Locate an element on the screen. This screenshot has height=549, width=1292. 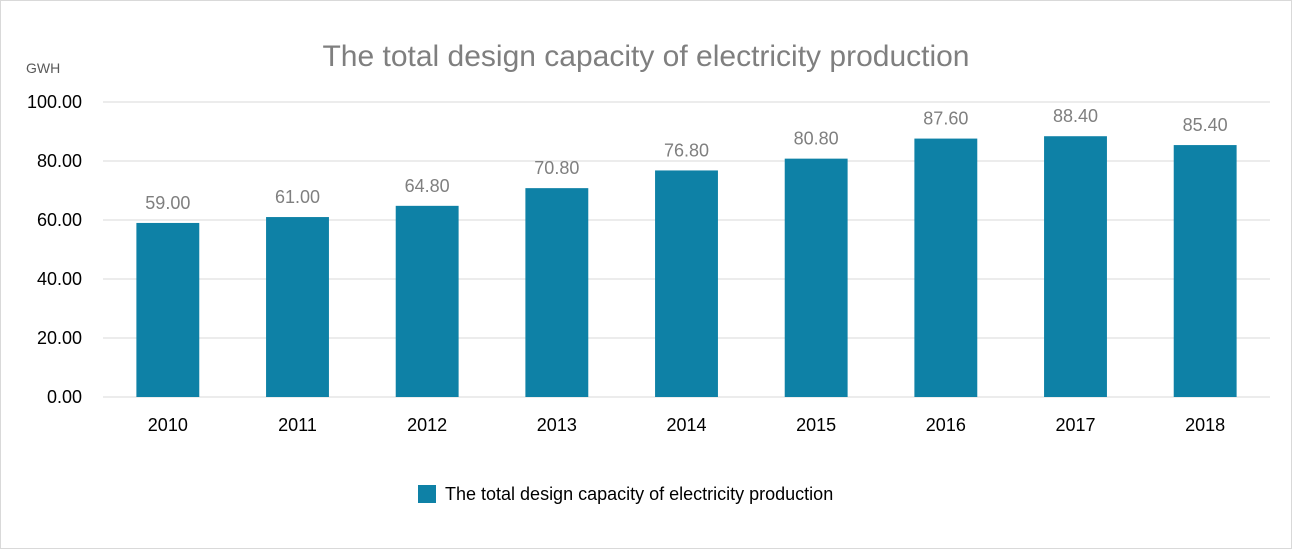
x-tick-label: 2018 is located at coordinates (1205, 425).